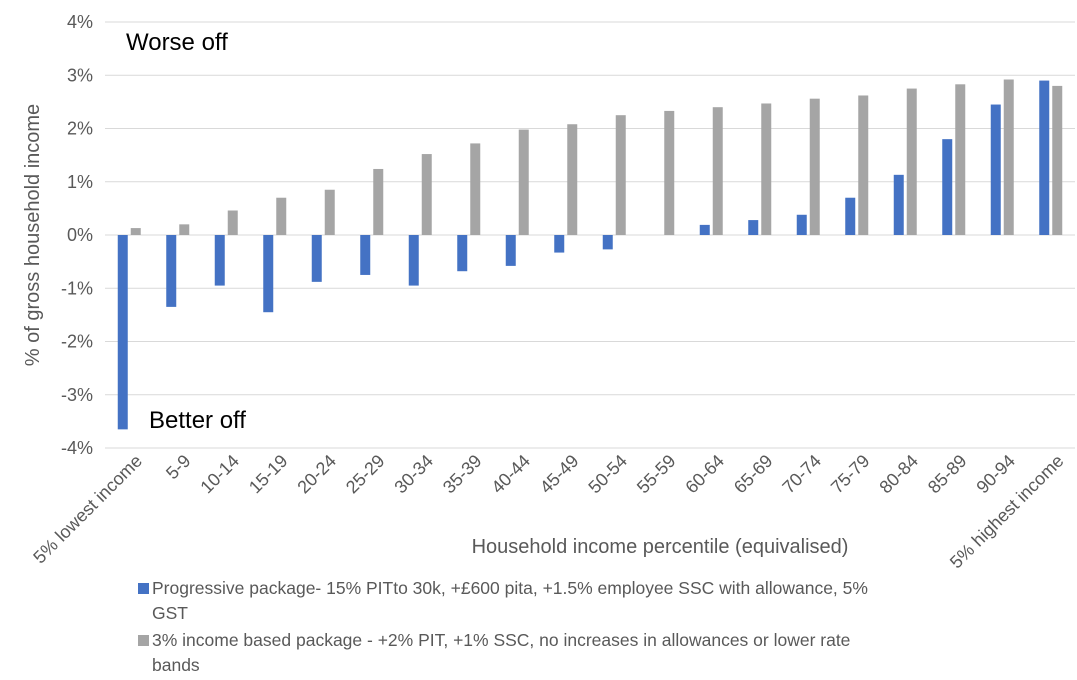 This screenshot has width=1077, height=680. I want to click on x-tick-label: 60-64, so click(704, 474).